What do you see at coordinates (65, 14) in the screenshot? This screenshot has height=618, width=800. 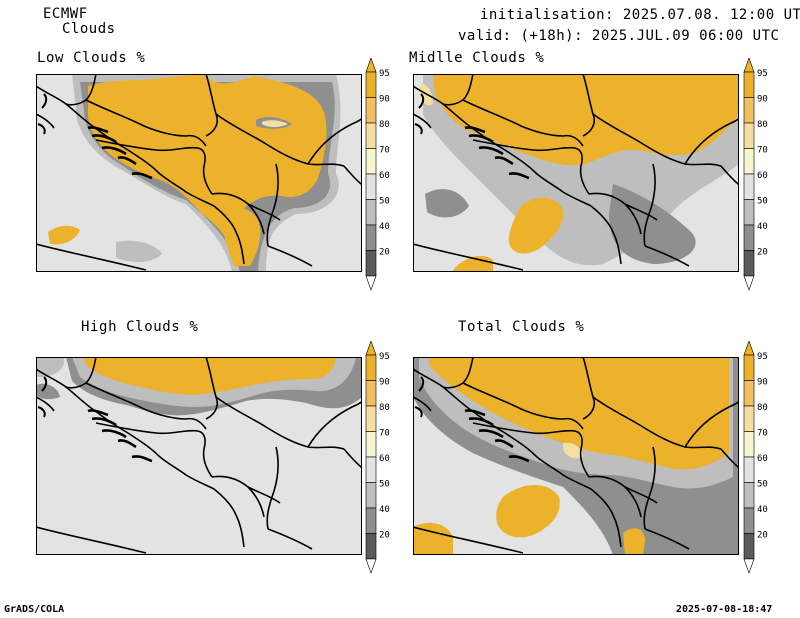 I see `model-label: ECMWF` at bounding box center [65, 14].